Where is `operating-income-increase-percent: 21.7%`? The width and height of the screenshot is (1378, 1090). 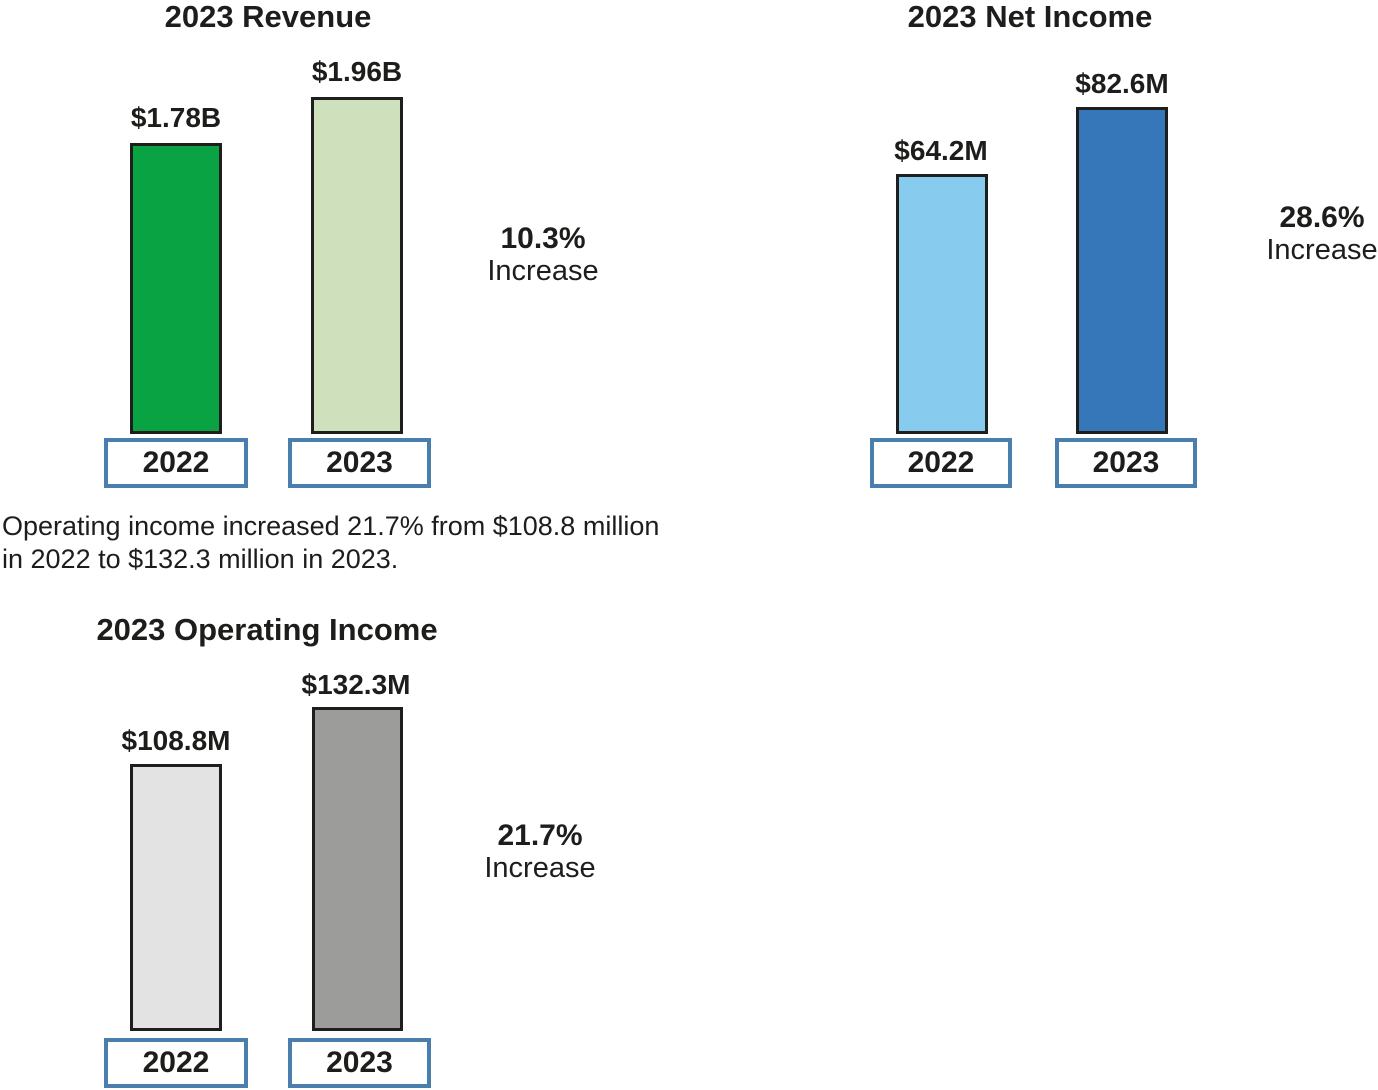
operating-income-increase-percent: 21.7% is located at coordinates (540, 835).